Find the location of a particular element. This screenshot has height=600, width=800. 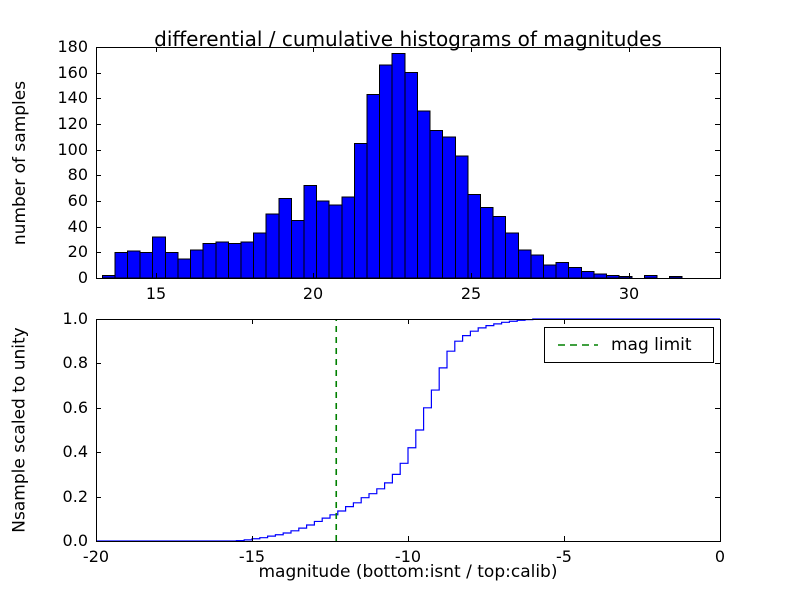

x-tick-label: 30 is located at coordinates (629, 293).